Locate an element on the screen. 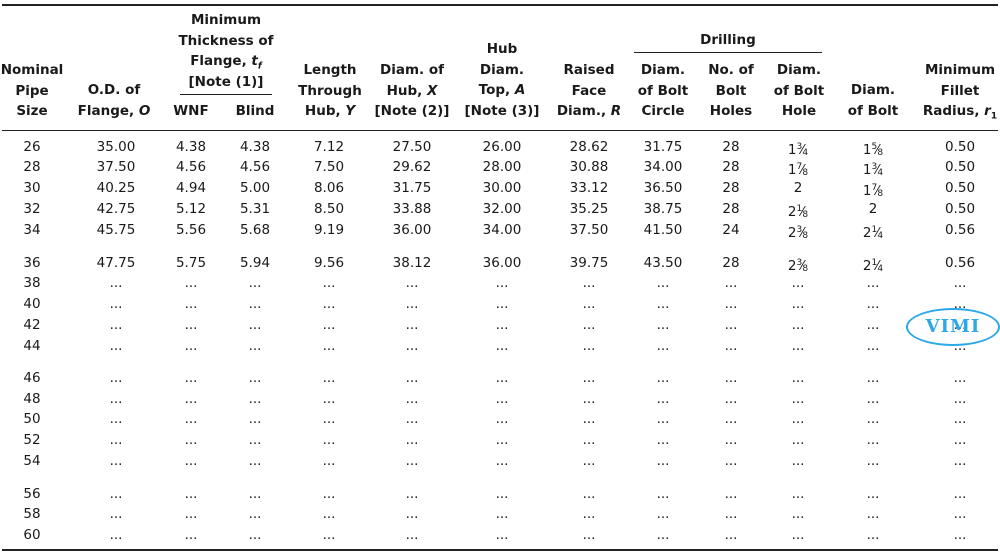 This screenshot has height=560, width=1000. fraction-denominator: 8 is located at coordinates (805, 236).